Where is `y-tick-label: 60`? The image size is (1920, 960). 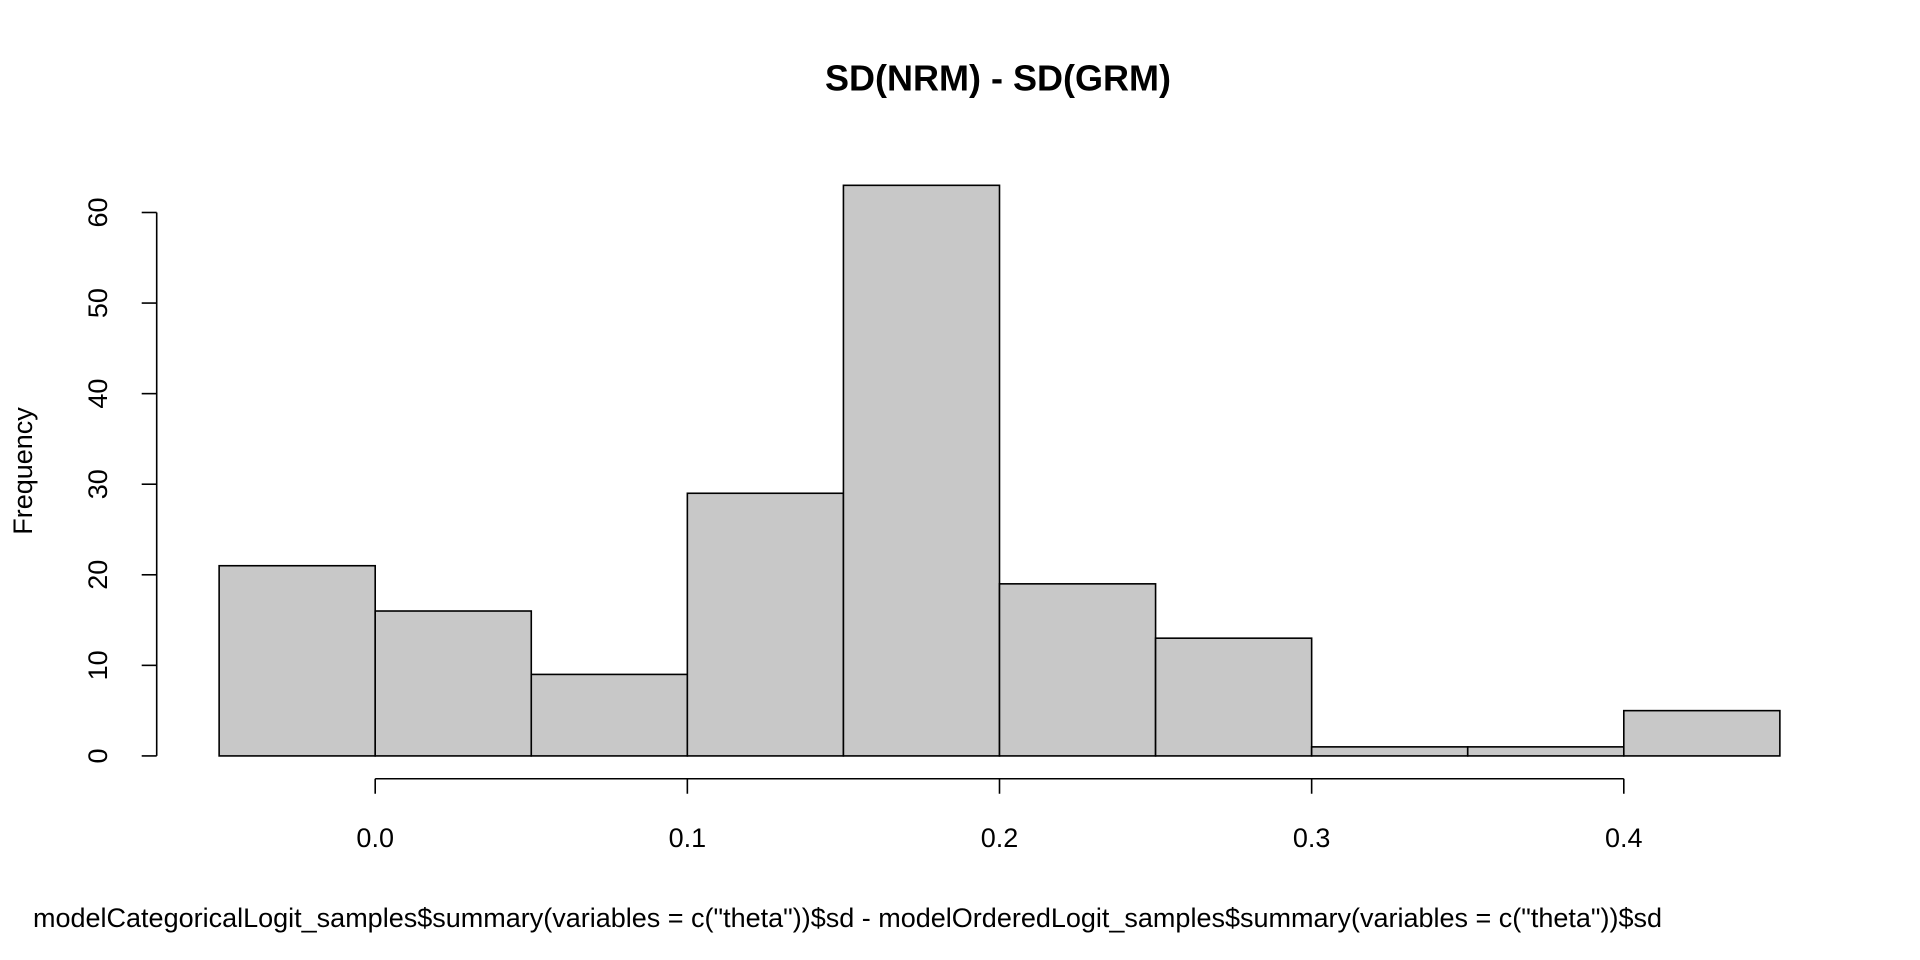 y-tick-label: 60 is located at coordinates (98, 212).